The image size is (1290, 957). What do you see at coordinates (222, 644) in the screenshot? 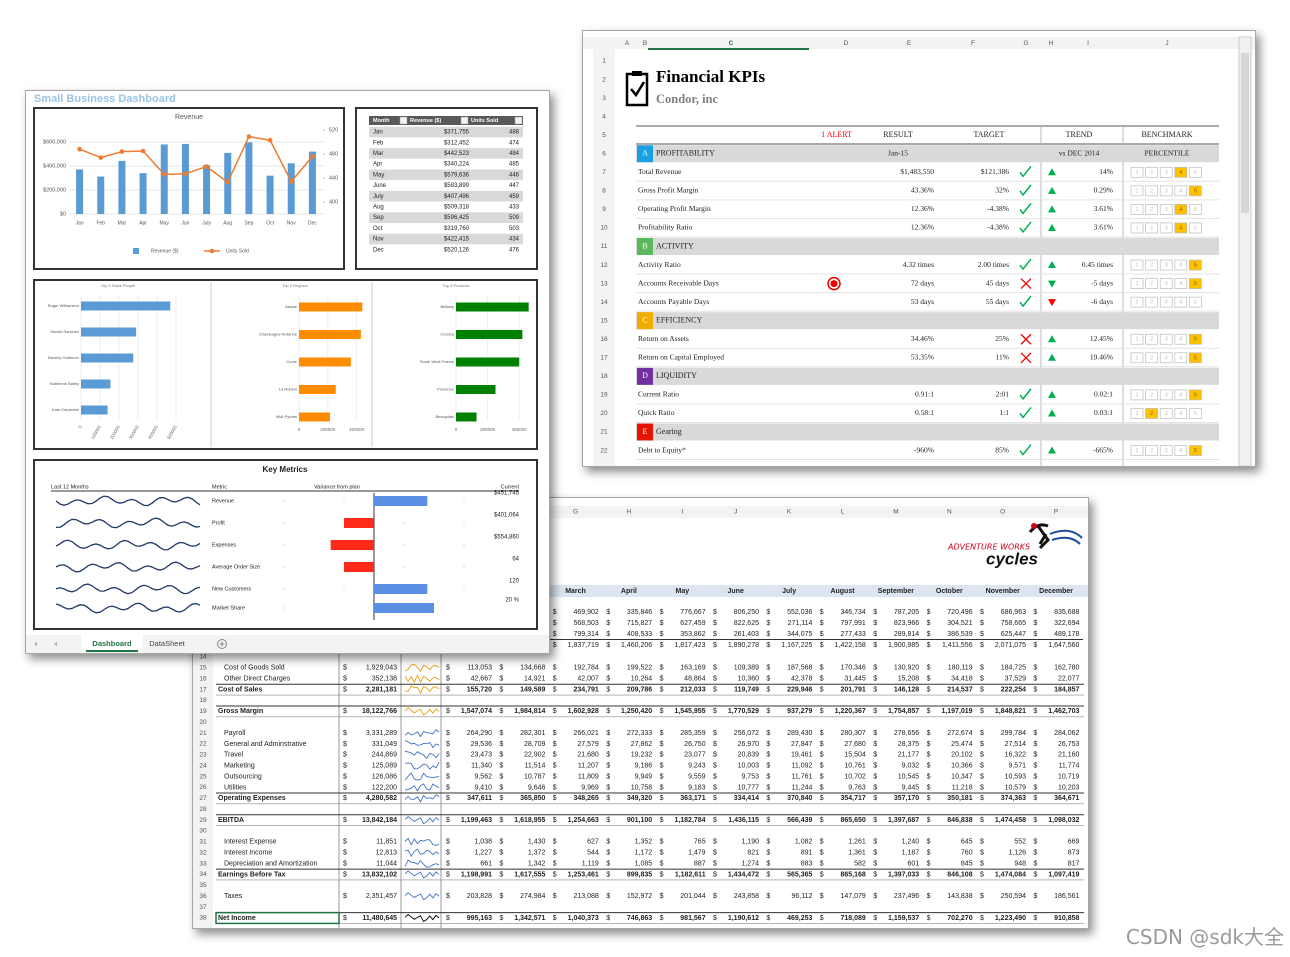
I see `add-sheet` at bounding box center [222, 644].